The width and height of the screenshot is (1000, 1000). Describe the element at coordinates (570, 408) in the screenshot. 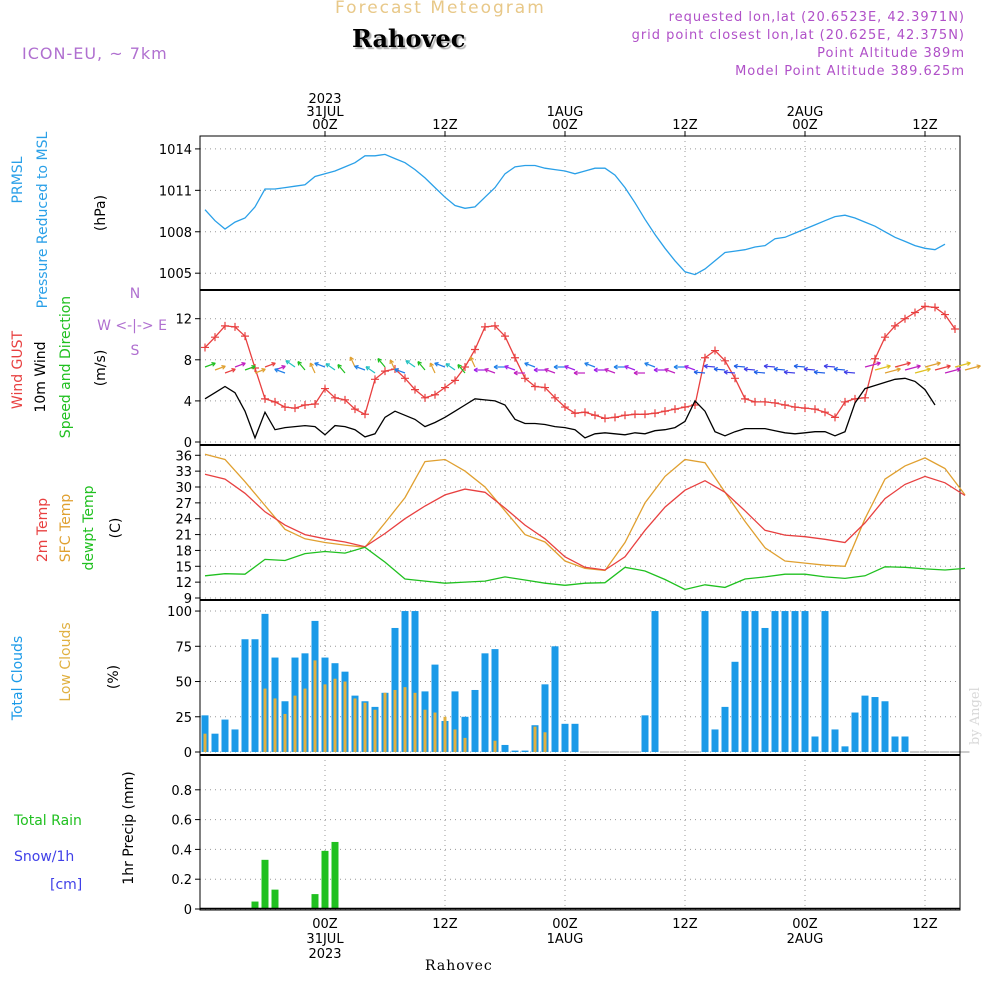

I see `wind10m-line` at that location.